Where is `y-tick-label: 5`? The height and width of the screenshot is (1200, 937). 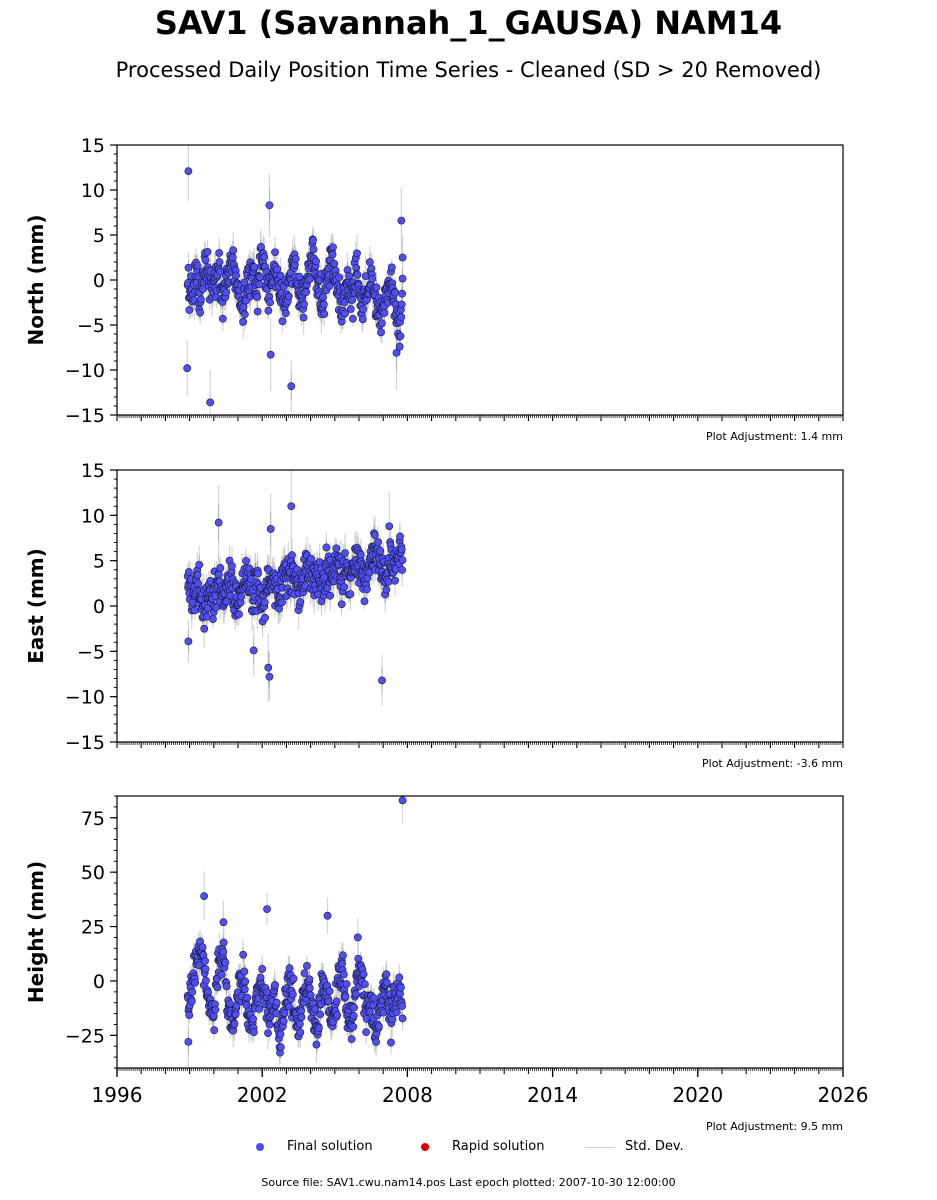
y-tick-label: 5 is located at coordinates (99, 562).